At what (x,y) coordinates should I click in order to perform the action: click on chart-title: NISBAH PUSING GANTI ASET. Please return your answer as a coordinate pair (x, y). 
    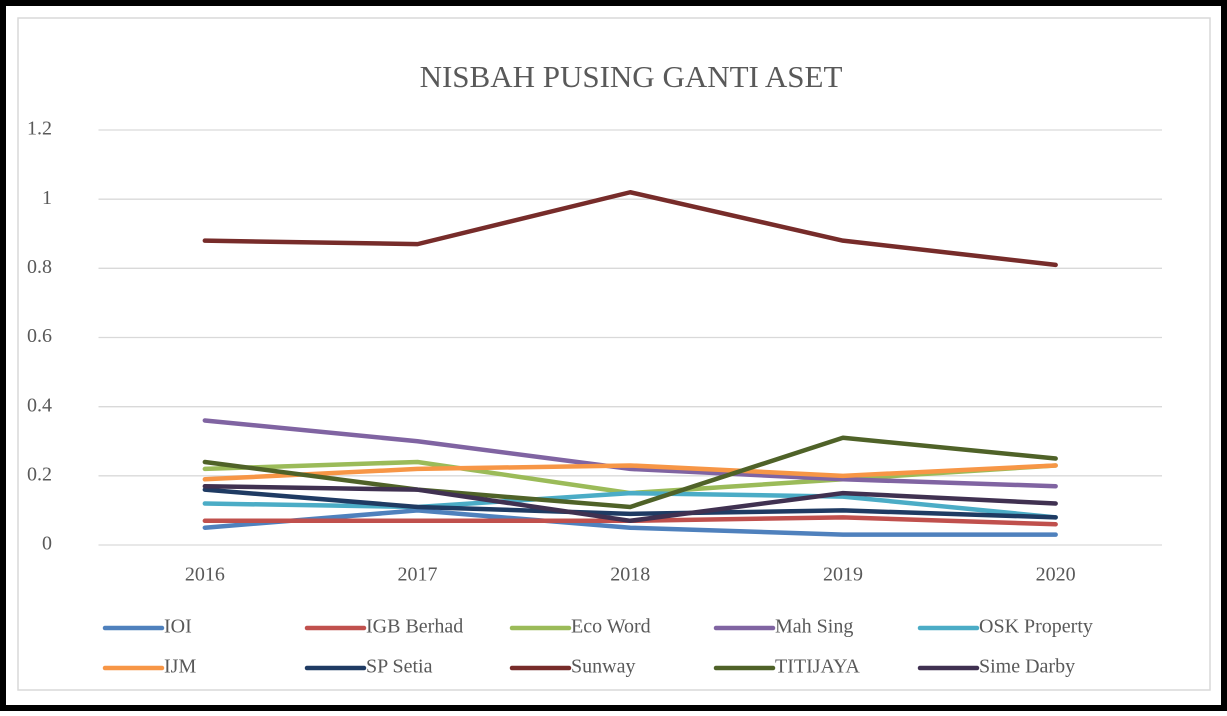
    Looking at the image, I should click on (631, 76).